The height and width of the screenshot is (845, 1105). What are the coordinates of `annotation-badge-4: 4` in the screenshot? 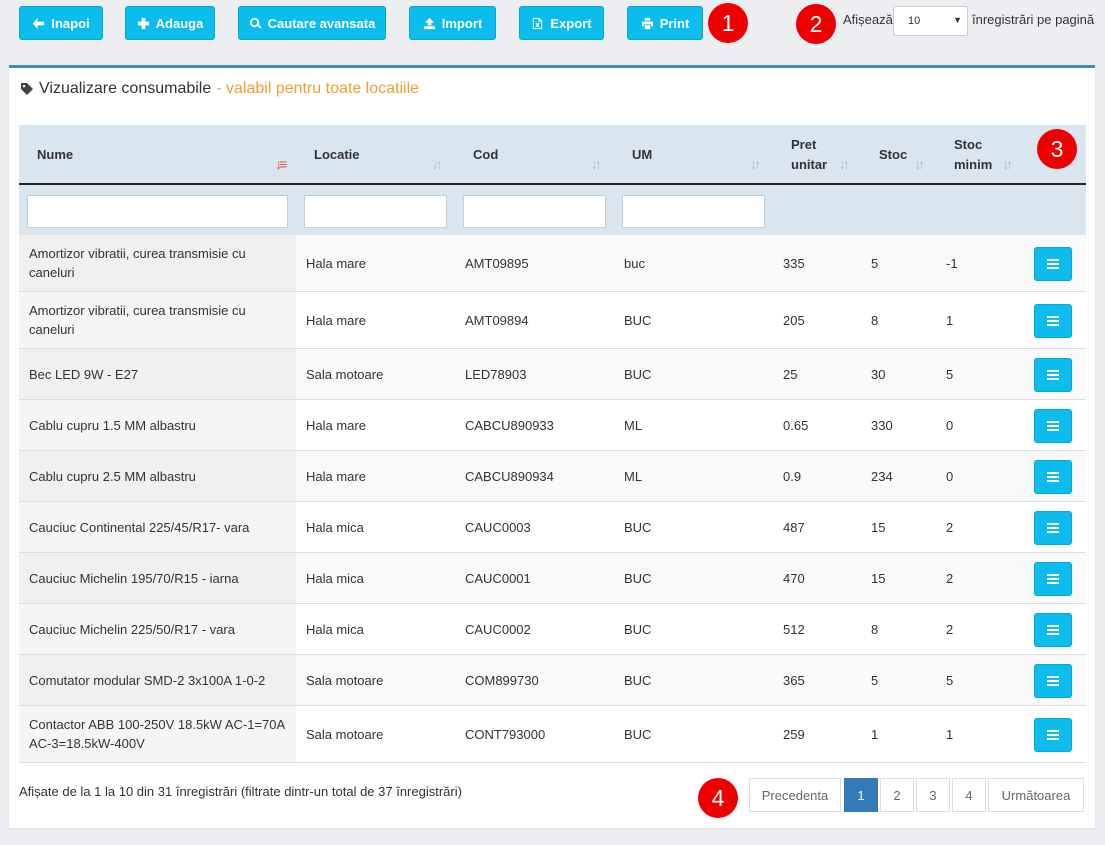 It's located at (718, 798).